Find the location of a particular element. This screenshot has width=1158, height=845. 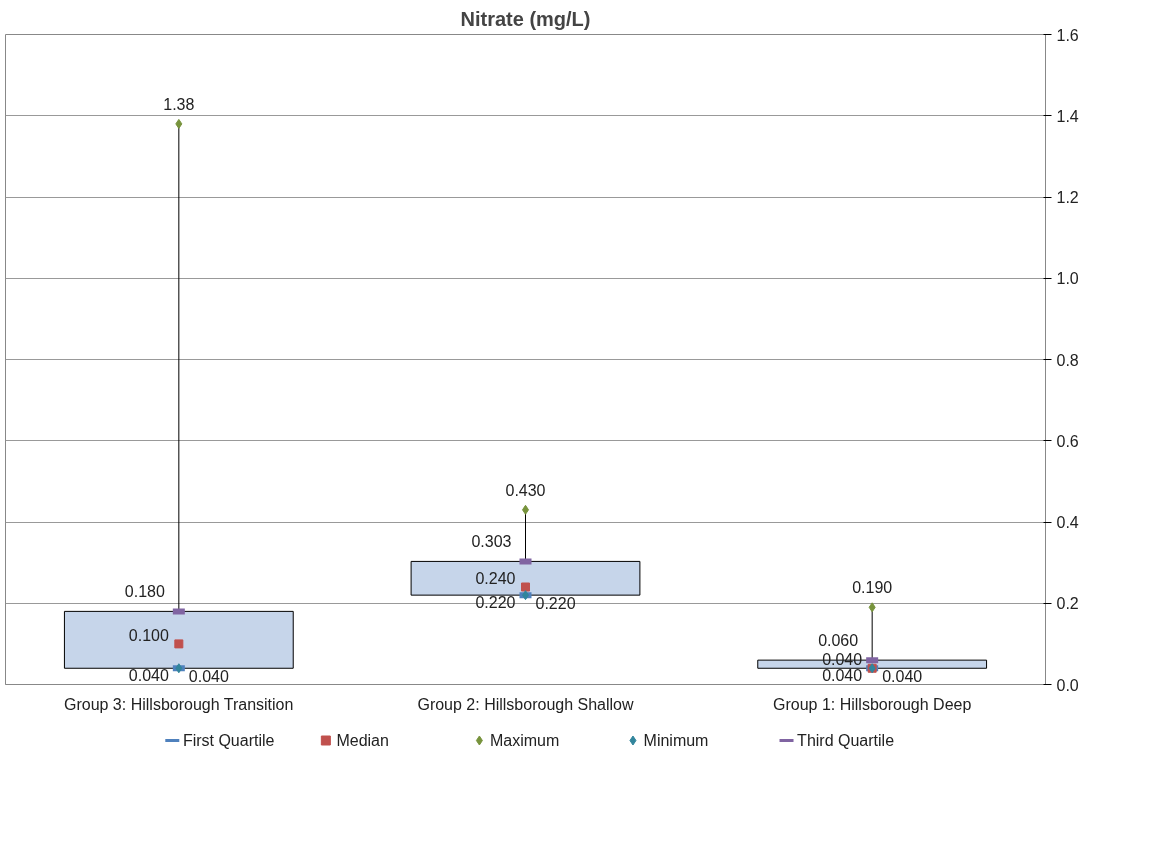

y-tick-label: 1.6 is located at coordinates (1067, 35).